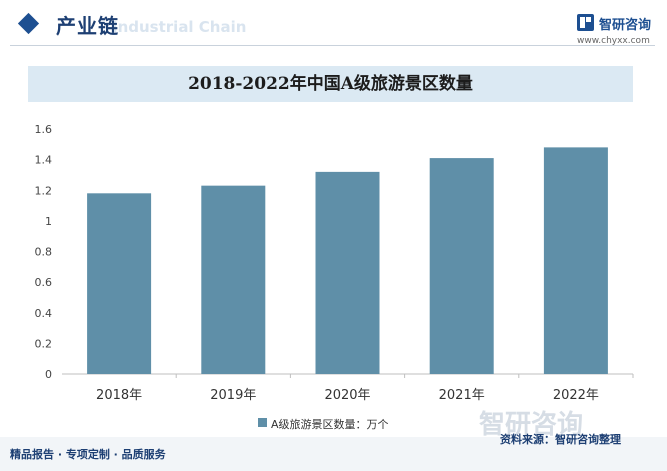  What do you see at coordinates (585, 22) in the screenshot?
I see `brand-logo-icon` at bounding box center [585, 22].